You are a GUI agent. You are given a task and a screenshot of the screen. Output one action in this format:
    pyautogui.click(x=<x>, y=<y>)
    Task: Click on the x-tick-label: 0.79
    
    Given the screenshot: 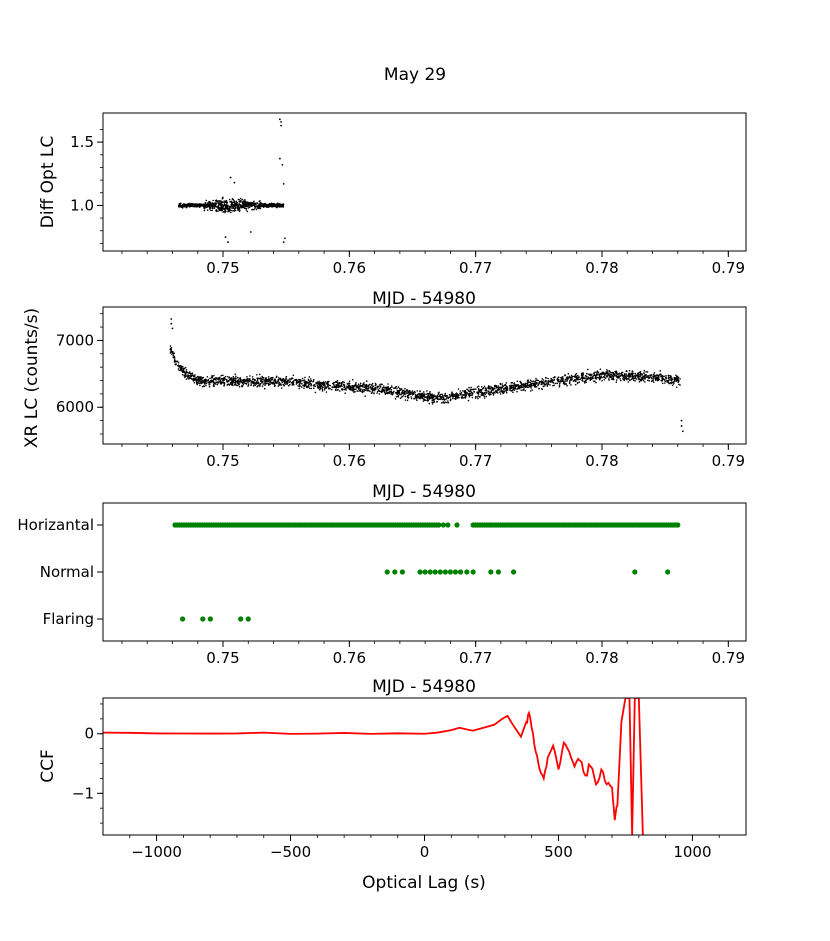 What is the action you would take?
    pyautogui.click(x=728, y=268)
    